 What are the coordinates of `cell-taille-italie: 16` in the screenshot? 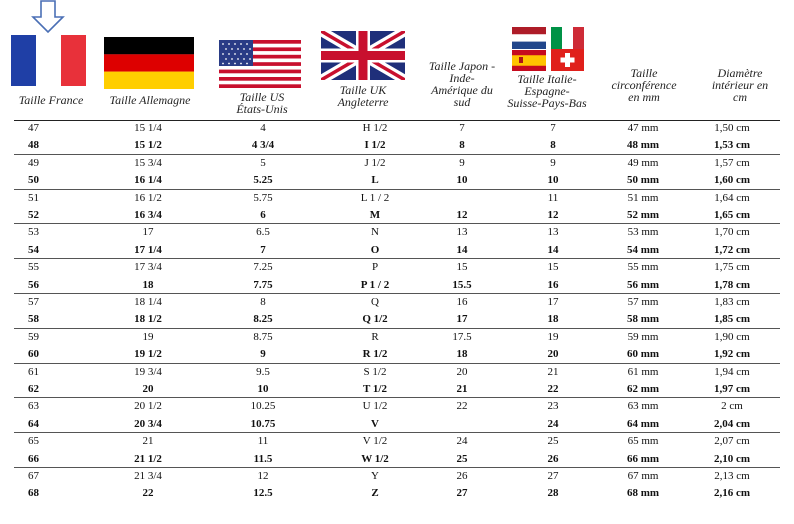 It's located at (553, 284).